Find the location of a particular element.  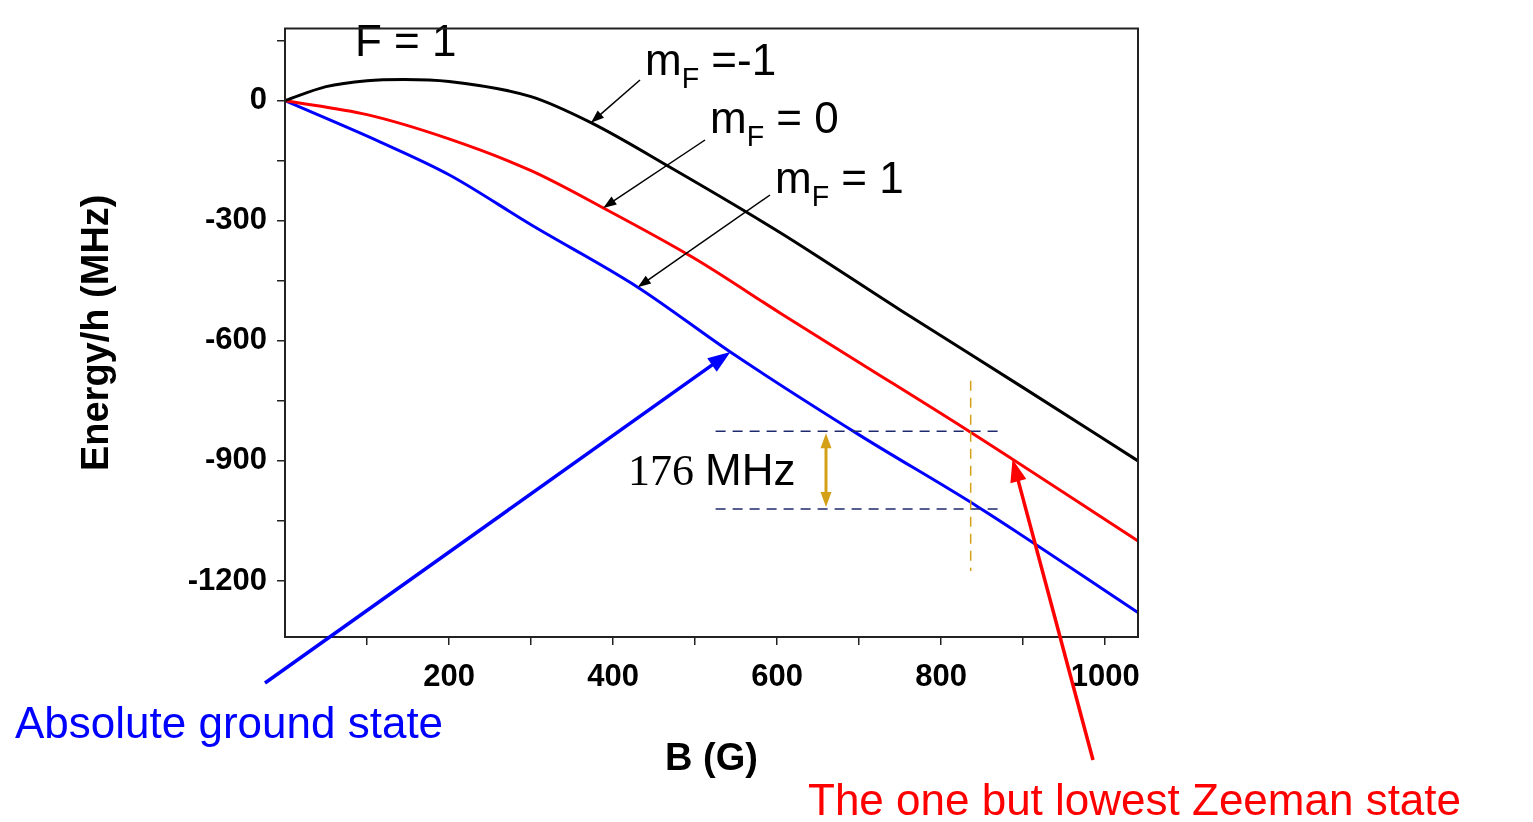

x-tick-label: 200 is located at coordinates (449, 676).